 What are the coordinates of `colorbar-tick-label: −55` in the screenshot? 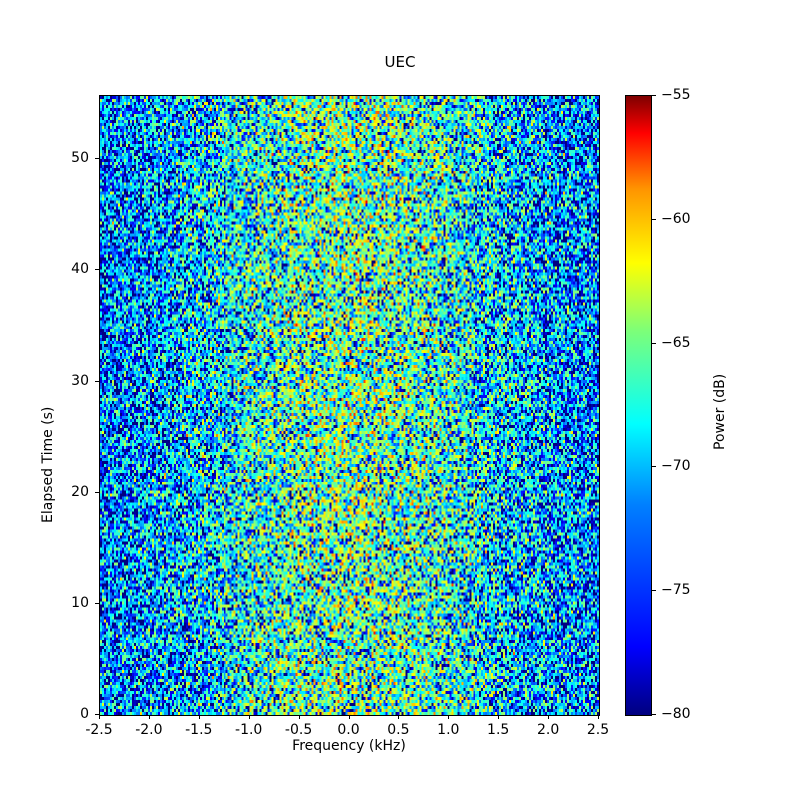 It's located at (676, 95).